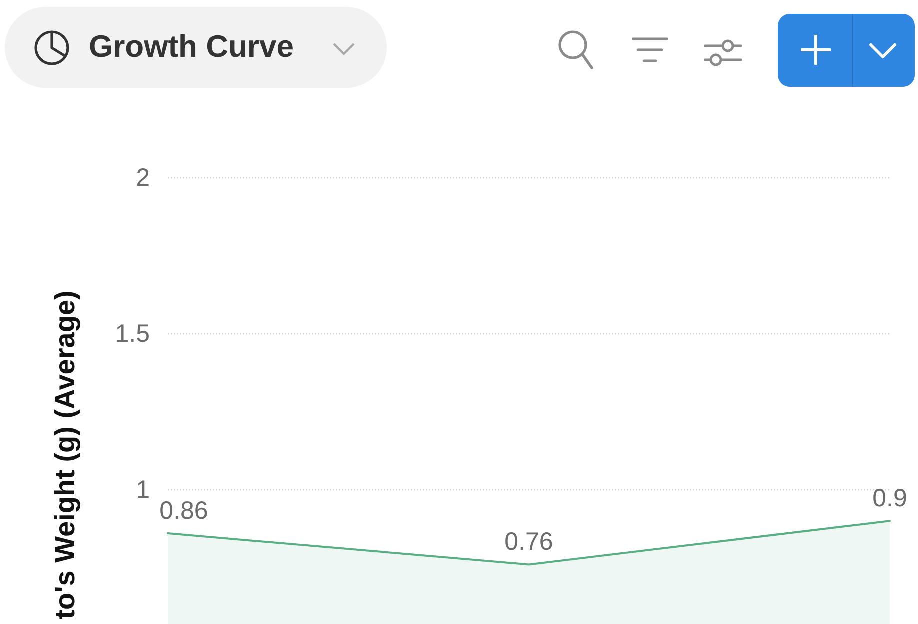 The width and height of the screenshot is (918, 624). I want to click on dropdown-button: Growth Curve, so click(196, 47).